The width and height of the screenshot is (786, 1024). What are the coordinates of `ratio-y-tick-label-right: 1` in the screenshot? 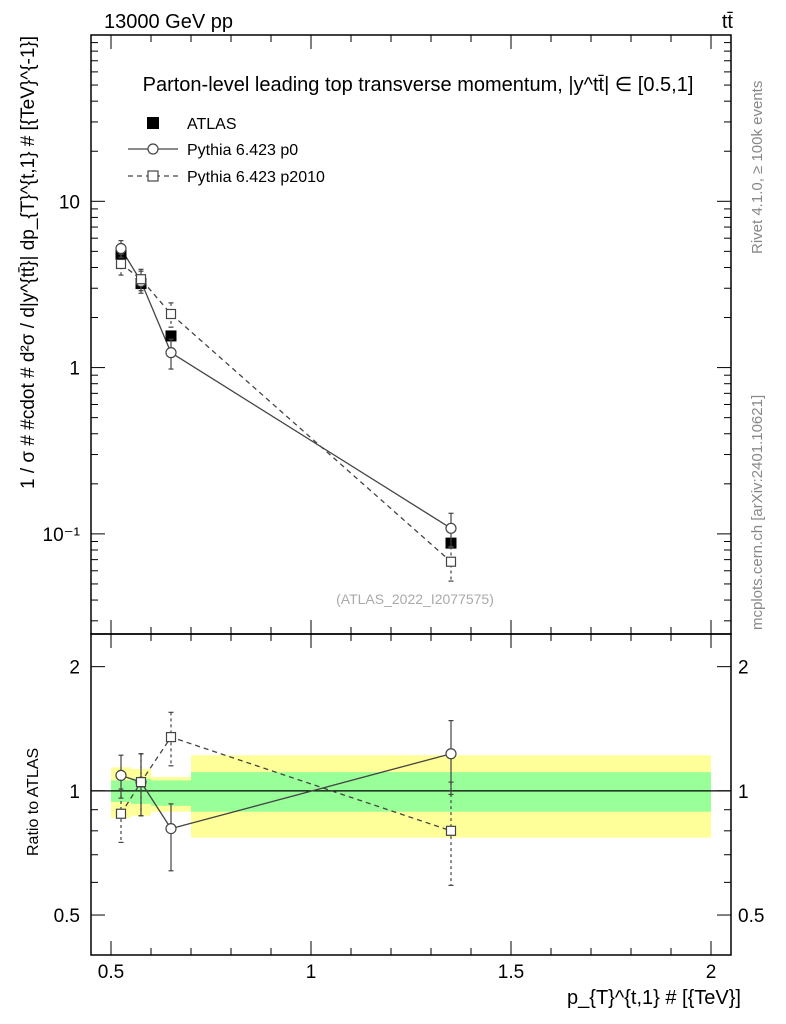 It's located at (743, 792).